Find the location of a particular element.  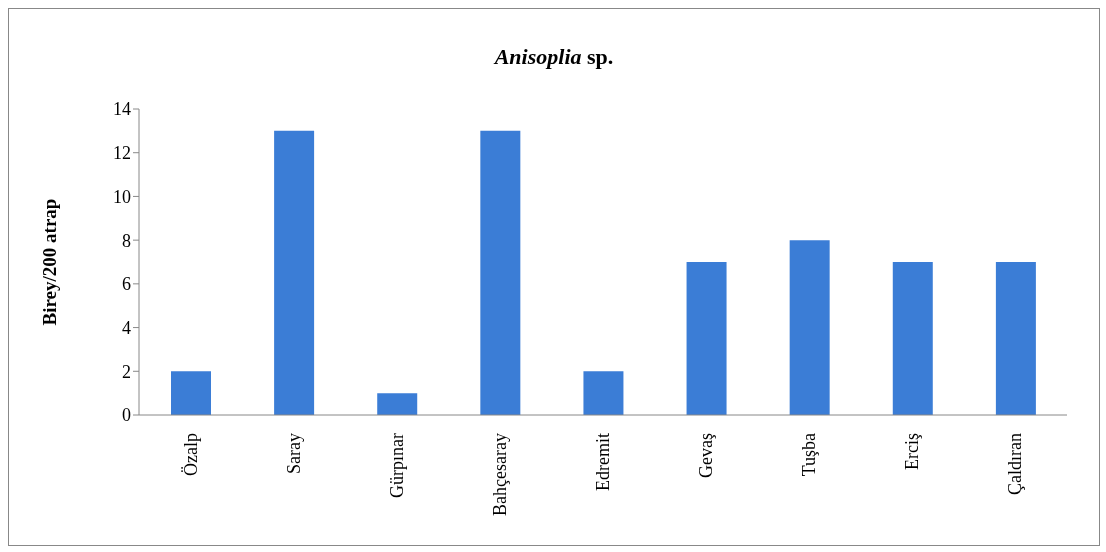

y-tick-label: 12 is located at coordinates (122, 153).